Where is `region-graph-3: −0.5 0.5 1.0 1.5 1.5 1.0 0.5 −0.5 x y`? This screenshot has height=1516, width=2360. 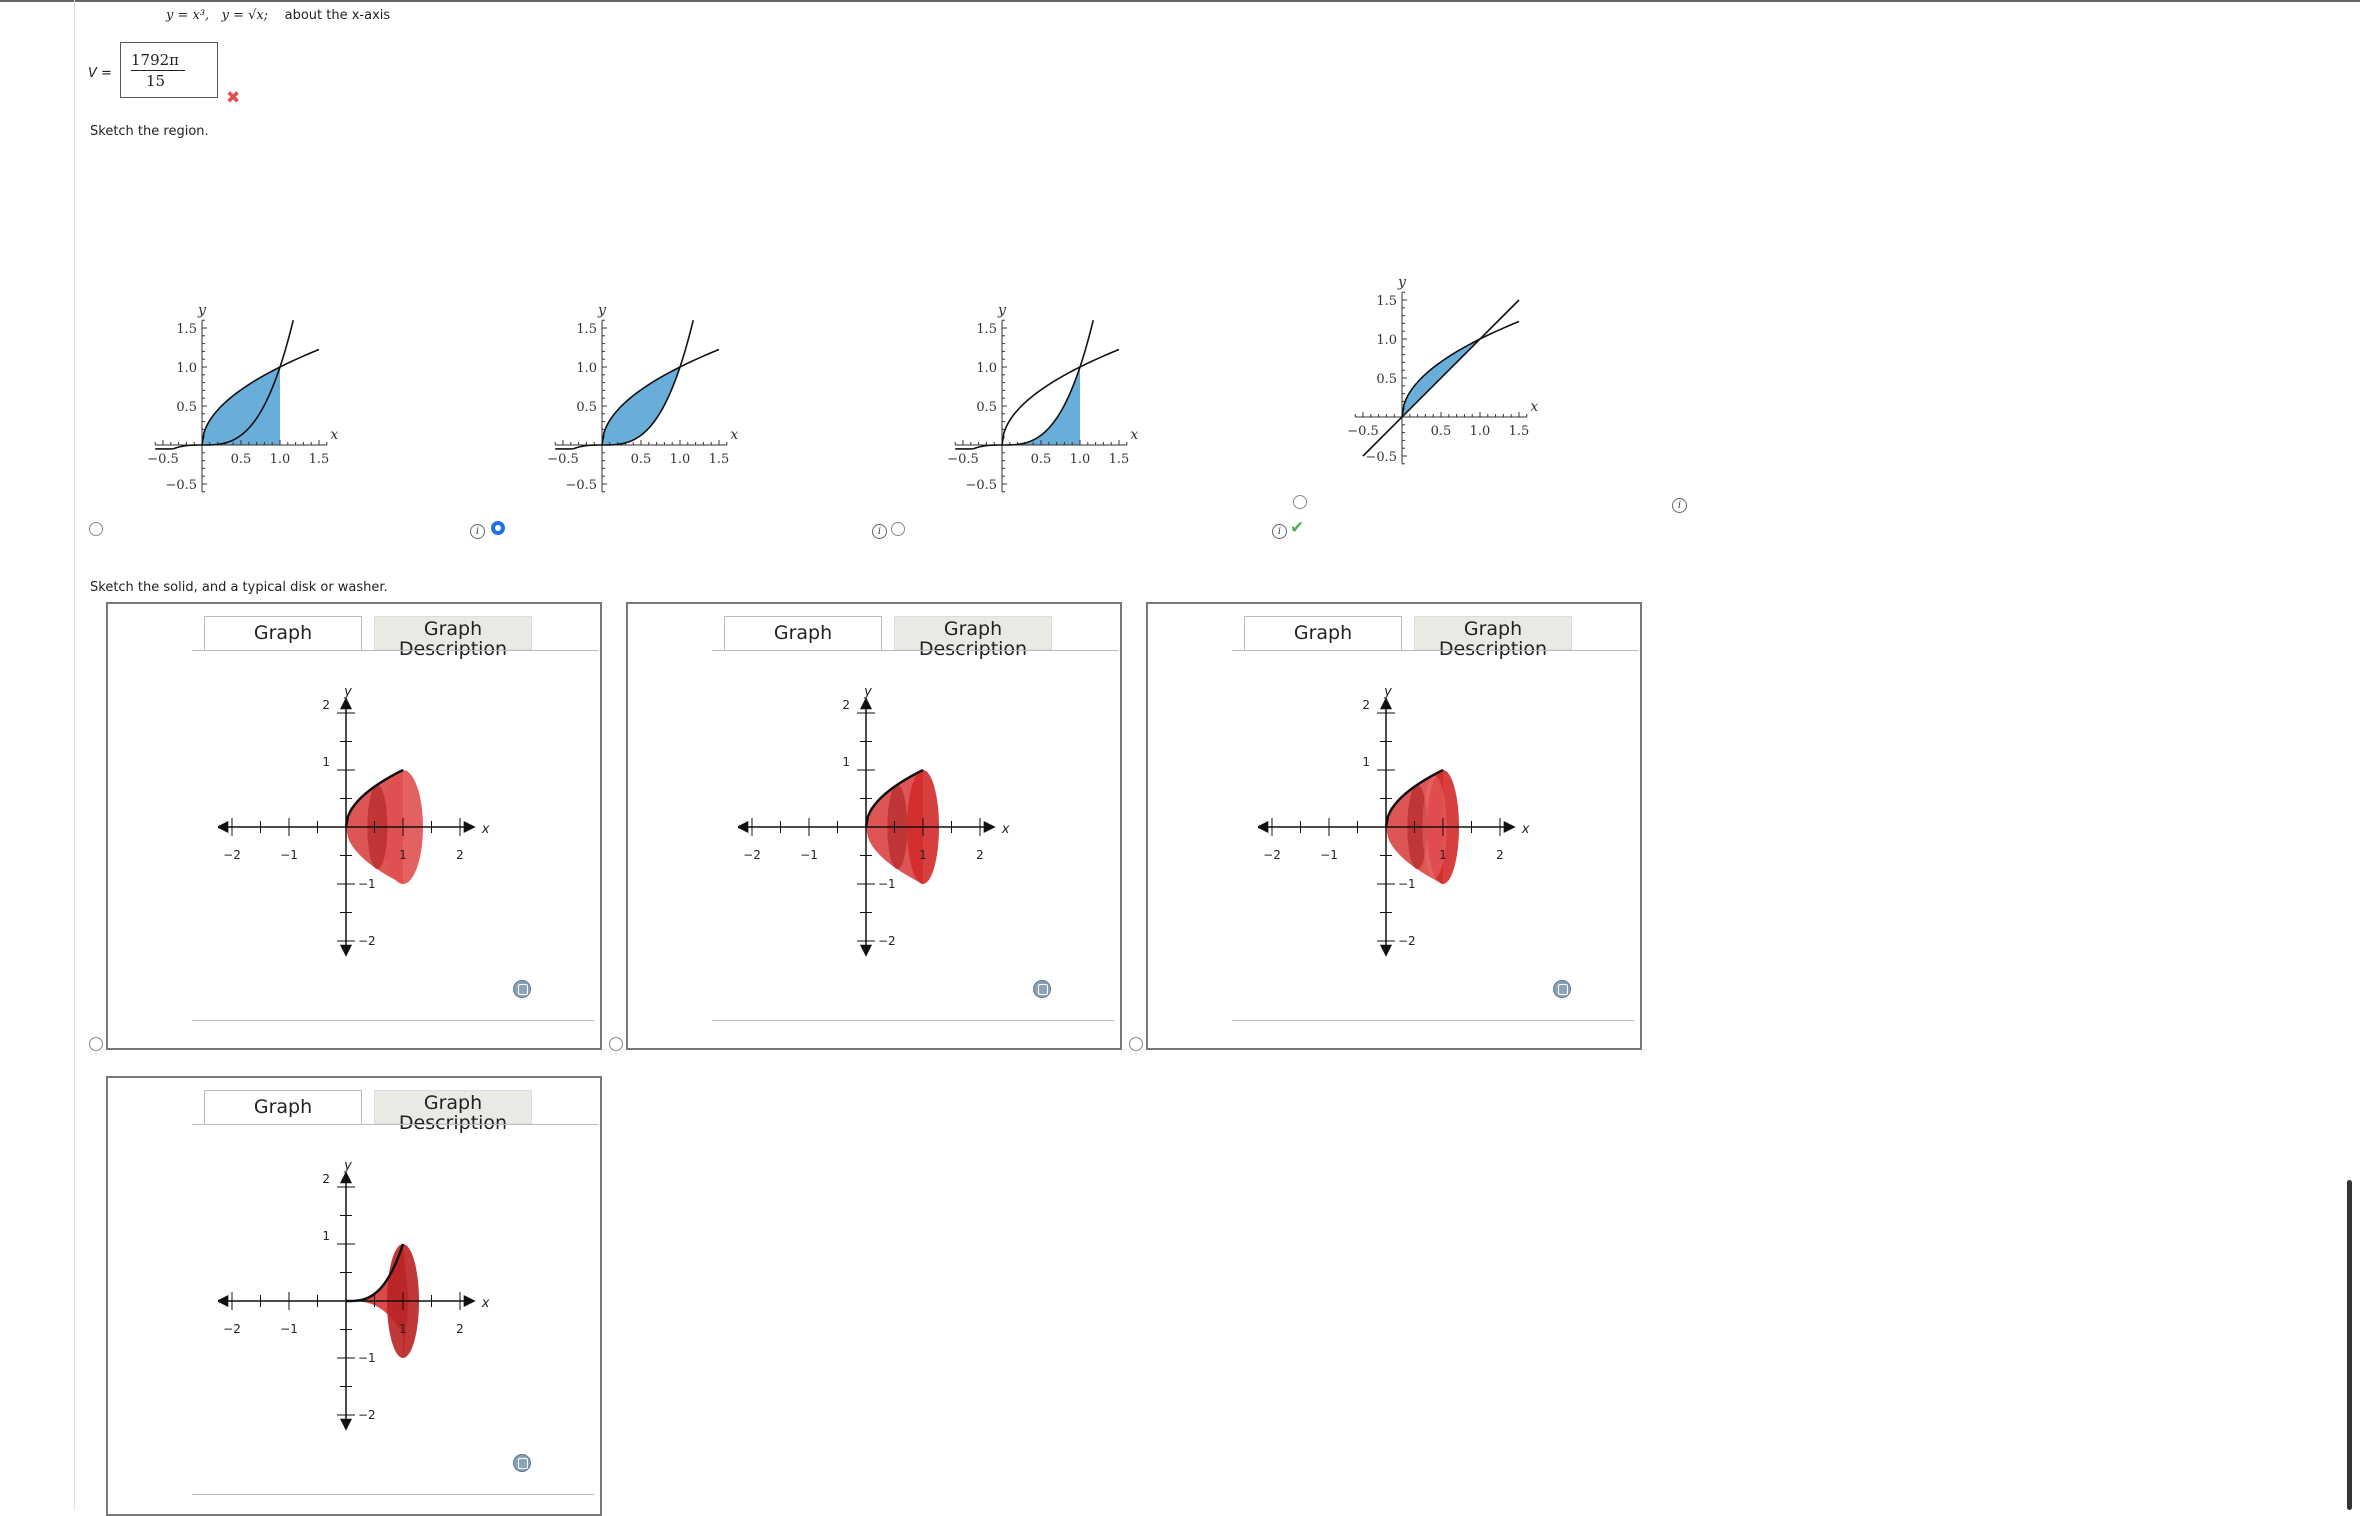 region-graph-3: −0.5 0.5 1.0 1.5 1.5 1.0 0.5 −0.5 x y is located at coordinates (1090, 355).